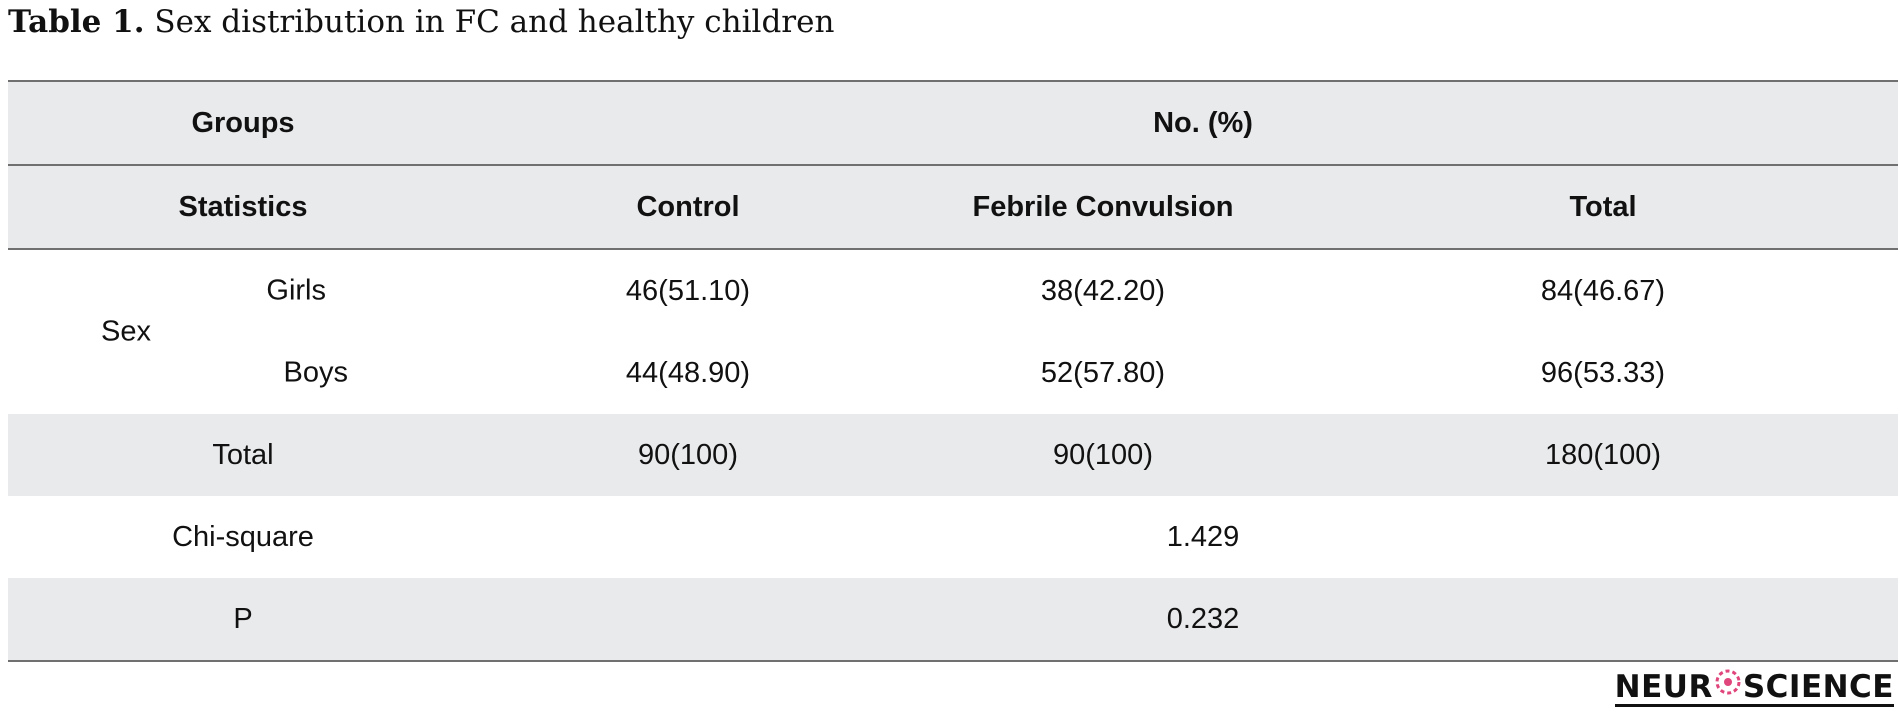 This screenshot has height=724, width=1900. I want to click on total-label: Total, so click(243, 455).